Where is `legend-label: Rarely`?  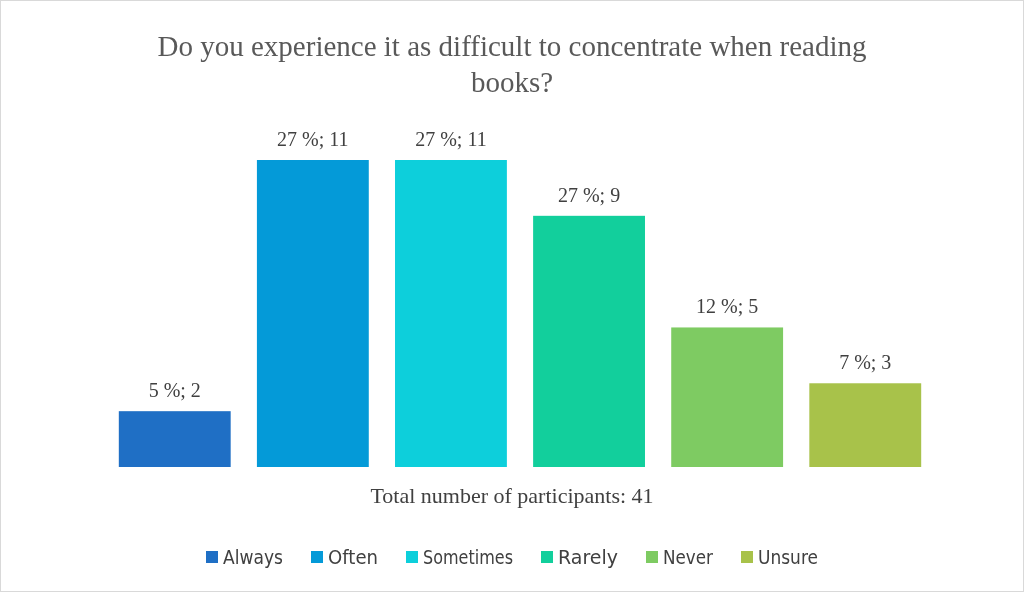 legend-label: Rarely is located at coordinates (590, 557).